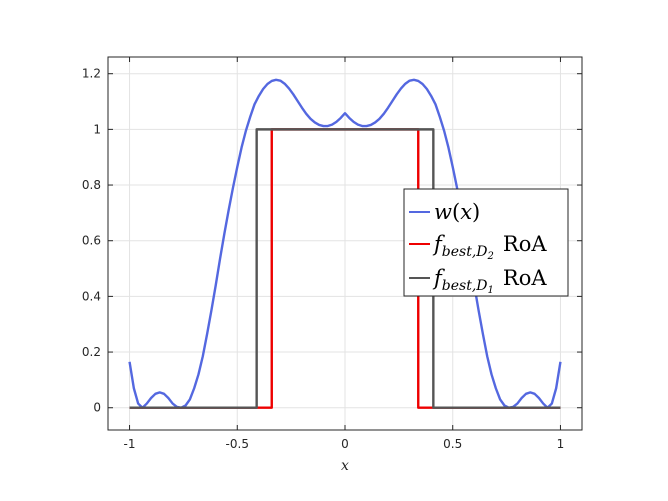 This screenshot has width=668, height=501. What do you see at coordinates (489, 247) in the screenshot?
I see `legend-entry-d2: fbest,D2RoA` at bounding box center [489, 247].